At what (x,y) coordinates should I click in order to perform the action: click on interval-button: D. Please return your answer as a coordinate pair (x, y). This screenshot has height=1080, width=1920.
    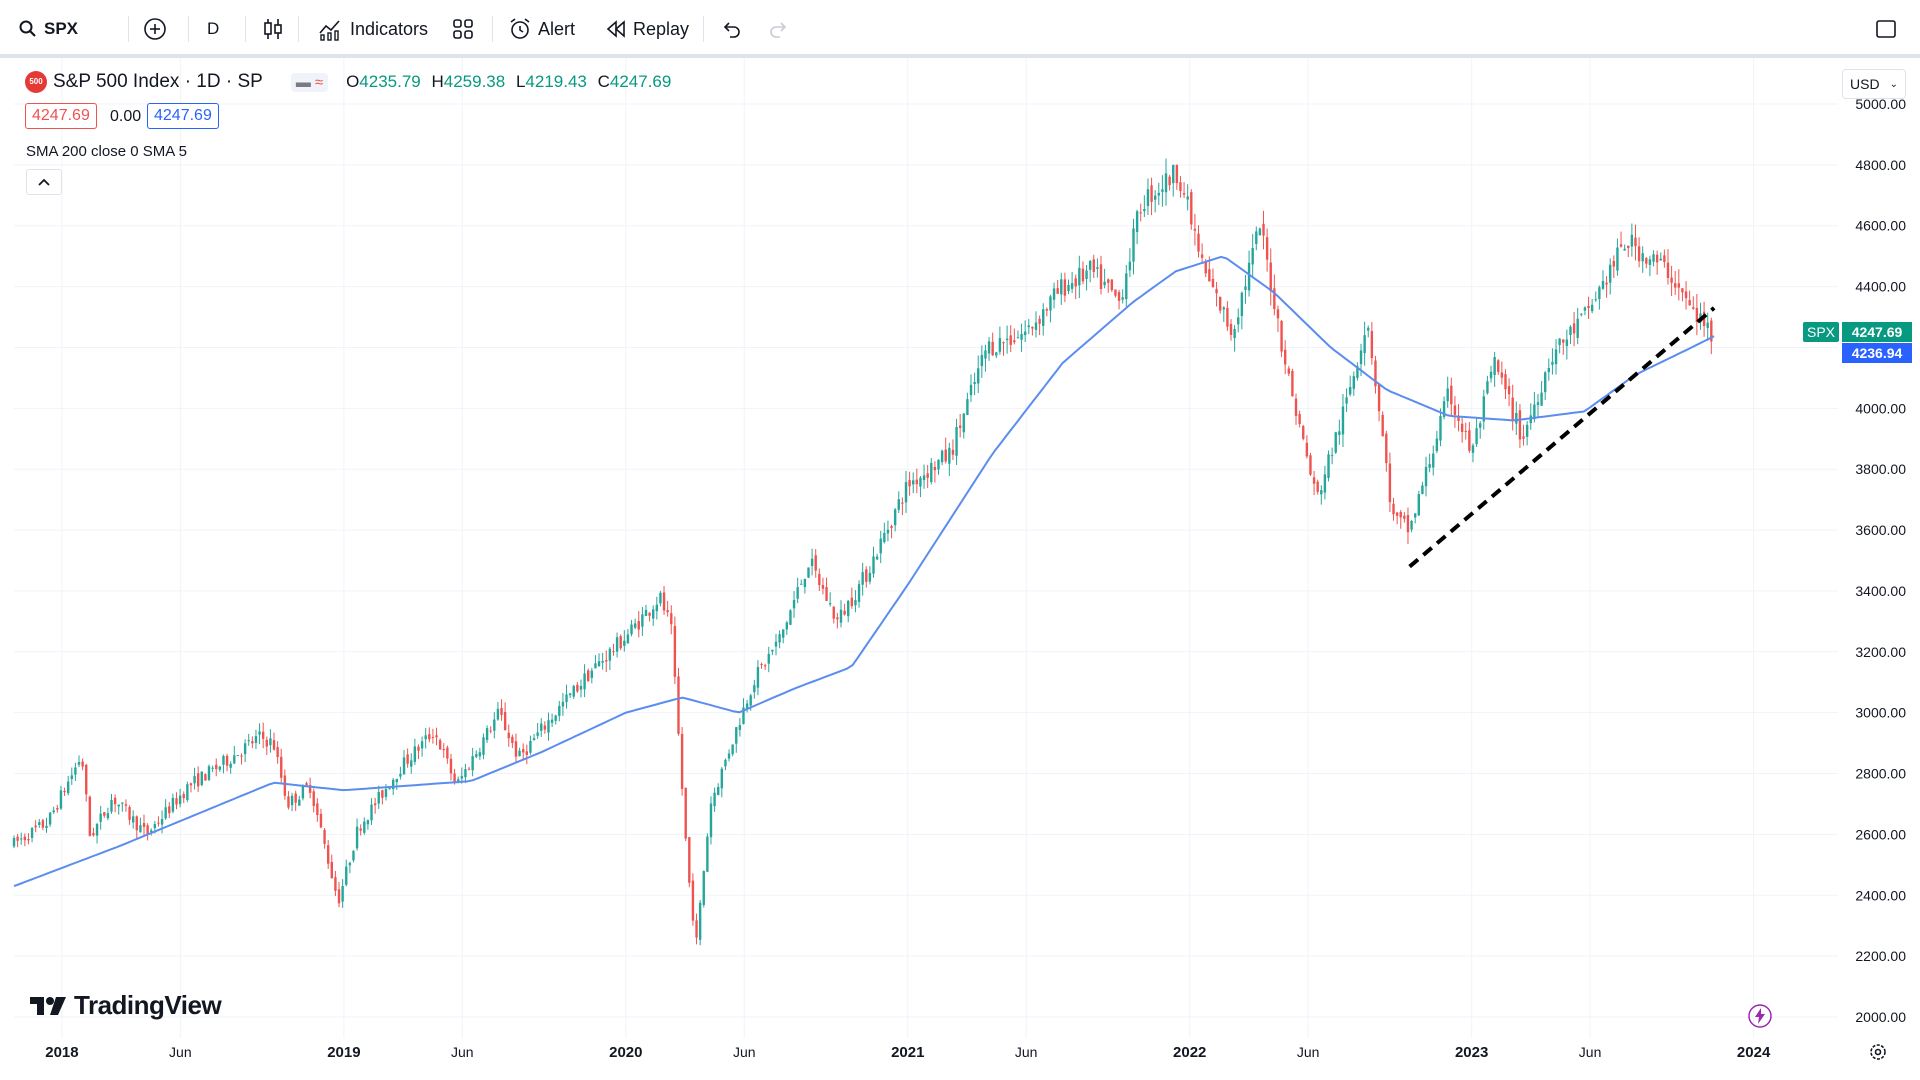
    Looking at the image, I should click on (213, 29).